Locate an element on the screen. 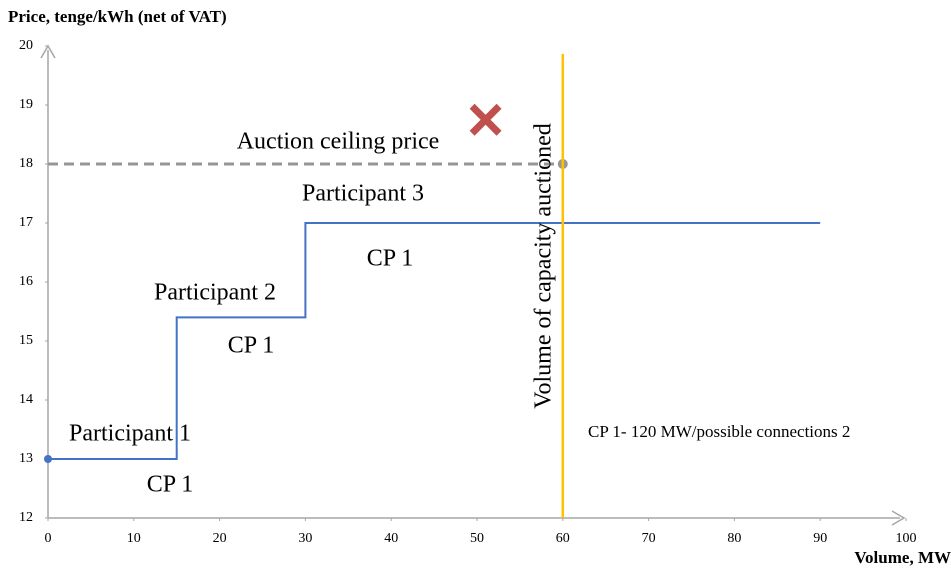 The width and height of the screenshot is (951, 568). capacity-label: Volume of capacity auctioned is located at coordinates (544, 265).